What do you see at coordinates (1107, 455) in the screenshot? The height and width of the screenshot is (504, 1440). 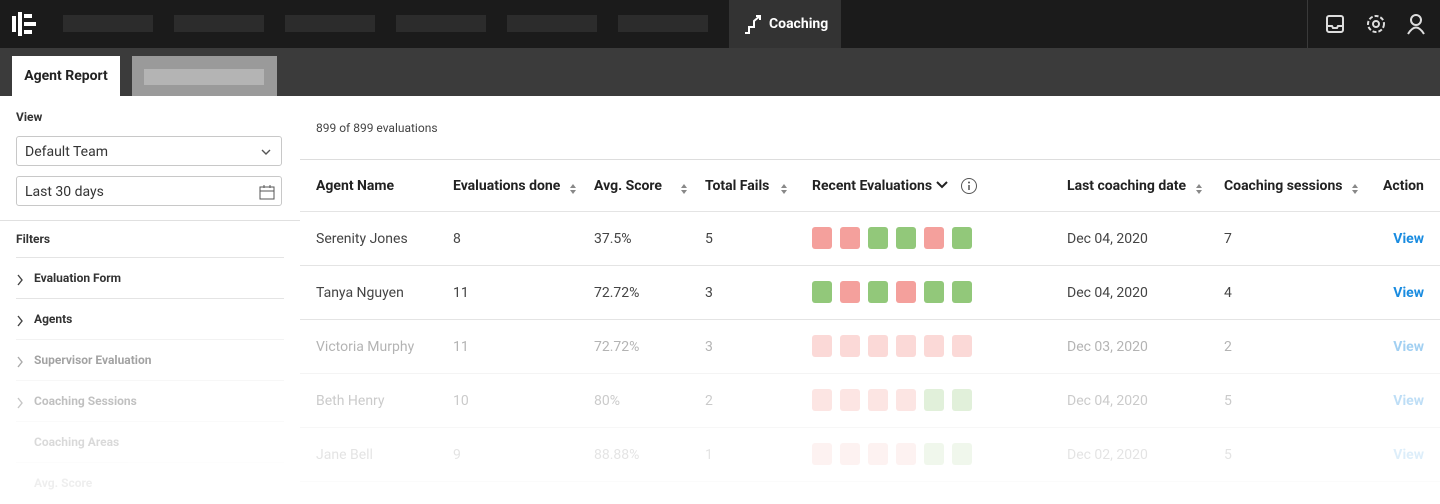 I see `cell: Dec 02, 2020` at bounding box center [1107, 455].